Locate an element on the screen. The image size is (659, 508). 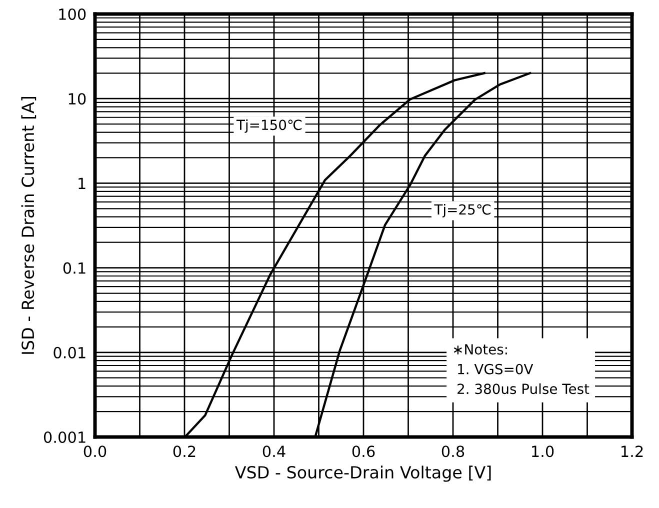
x-tick-label: 0.6 is located at coordinates (363, 452).